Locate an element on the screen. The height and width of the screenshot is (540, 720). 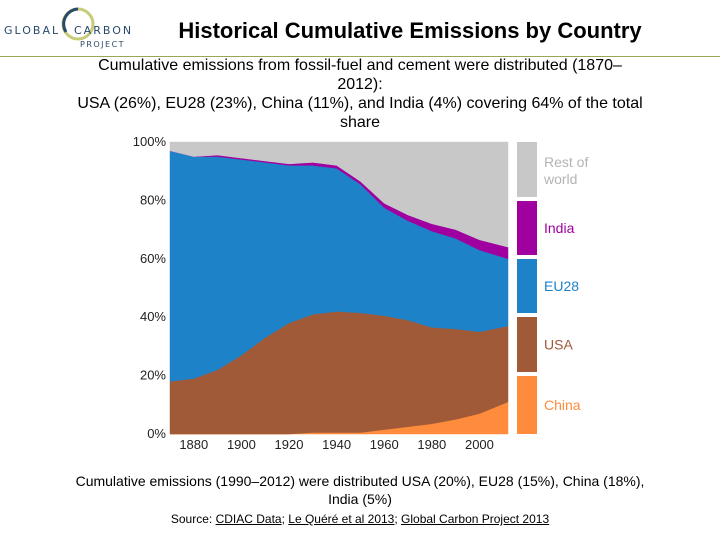
legend-label-rest-of-world: Rest of is located at coordinates (566, 162).